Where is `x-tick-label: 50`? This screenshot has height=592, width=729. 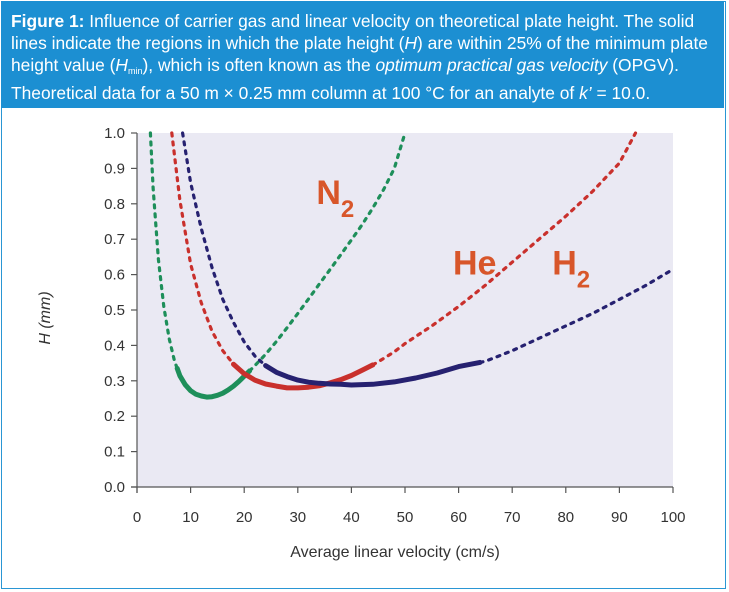 x-tick-label: 50 is located at coordinates (405, 517).